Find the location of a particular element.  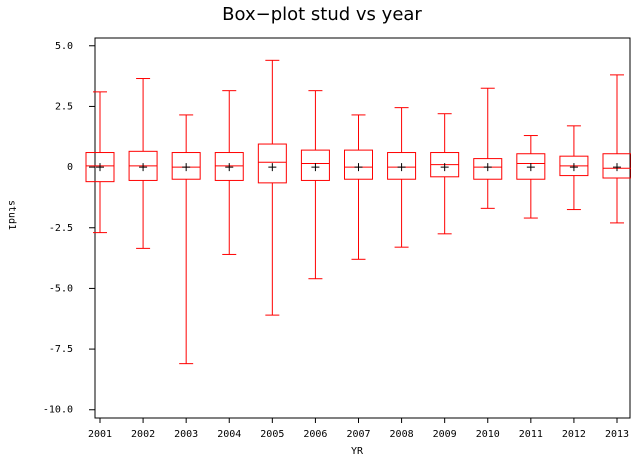

x-tick-label: 2012 is located at coordinates (574, 434).